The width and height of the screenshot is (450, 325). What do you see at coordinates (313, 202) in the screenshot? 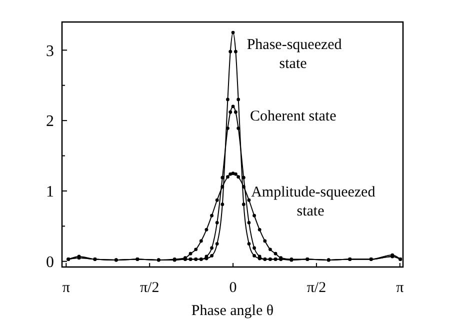
I see `series-label: Amplitude-squeezed state` at bounding box center [313, 202].